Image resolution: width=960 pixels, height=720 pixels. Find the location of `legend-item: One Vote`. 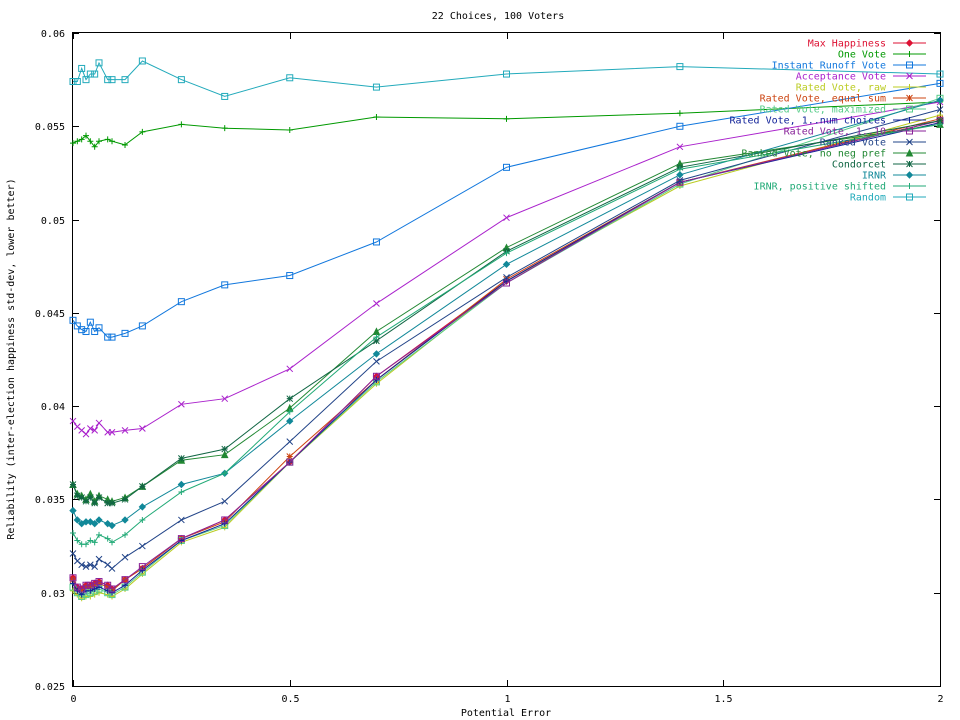

legend-item: One Vote is located at coordinates (882, 55).